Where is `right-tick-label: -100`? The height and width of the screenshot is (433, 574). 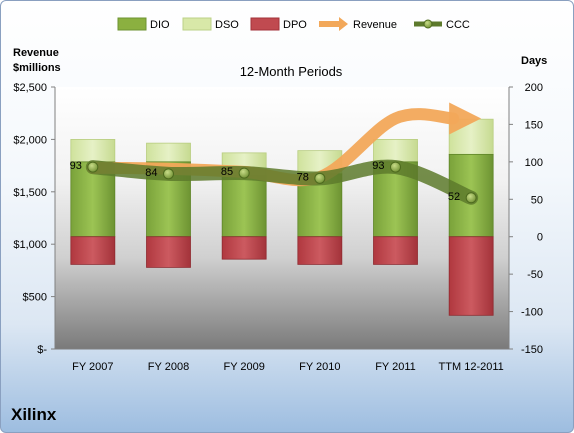
right-tick-label: -100 is located at coordinates (532, 313).